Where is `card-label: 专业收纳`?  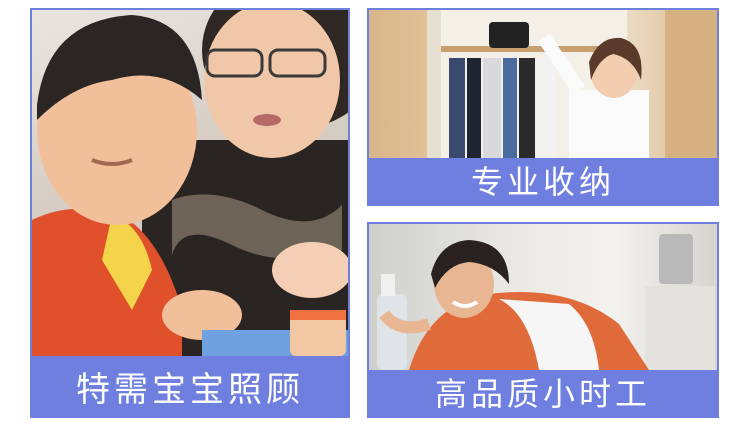 card-label: 专业收纳 is located at coordinates (542, 182).